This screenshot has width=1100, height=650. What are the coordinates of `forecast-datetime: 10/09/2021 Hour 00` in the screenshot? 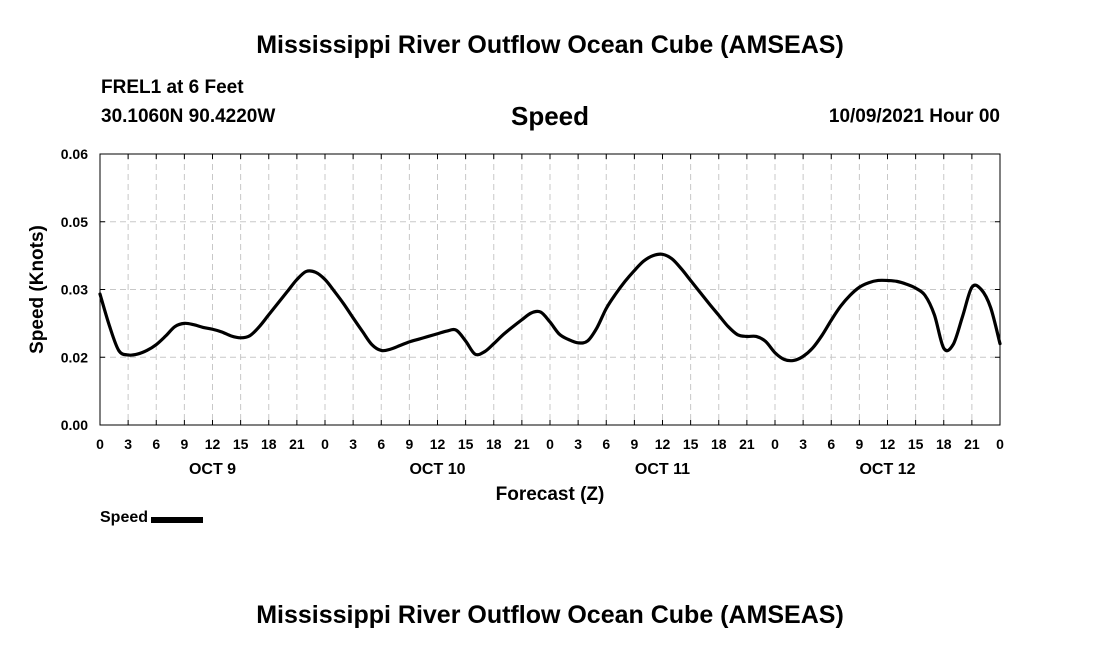 It's located at (914, 116).